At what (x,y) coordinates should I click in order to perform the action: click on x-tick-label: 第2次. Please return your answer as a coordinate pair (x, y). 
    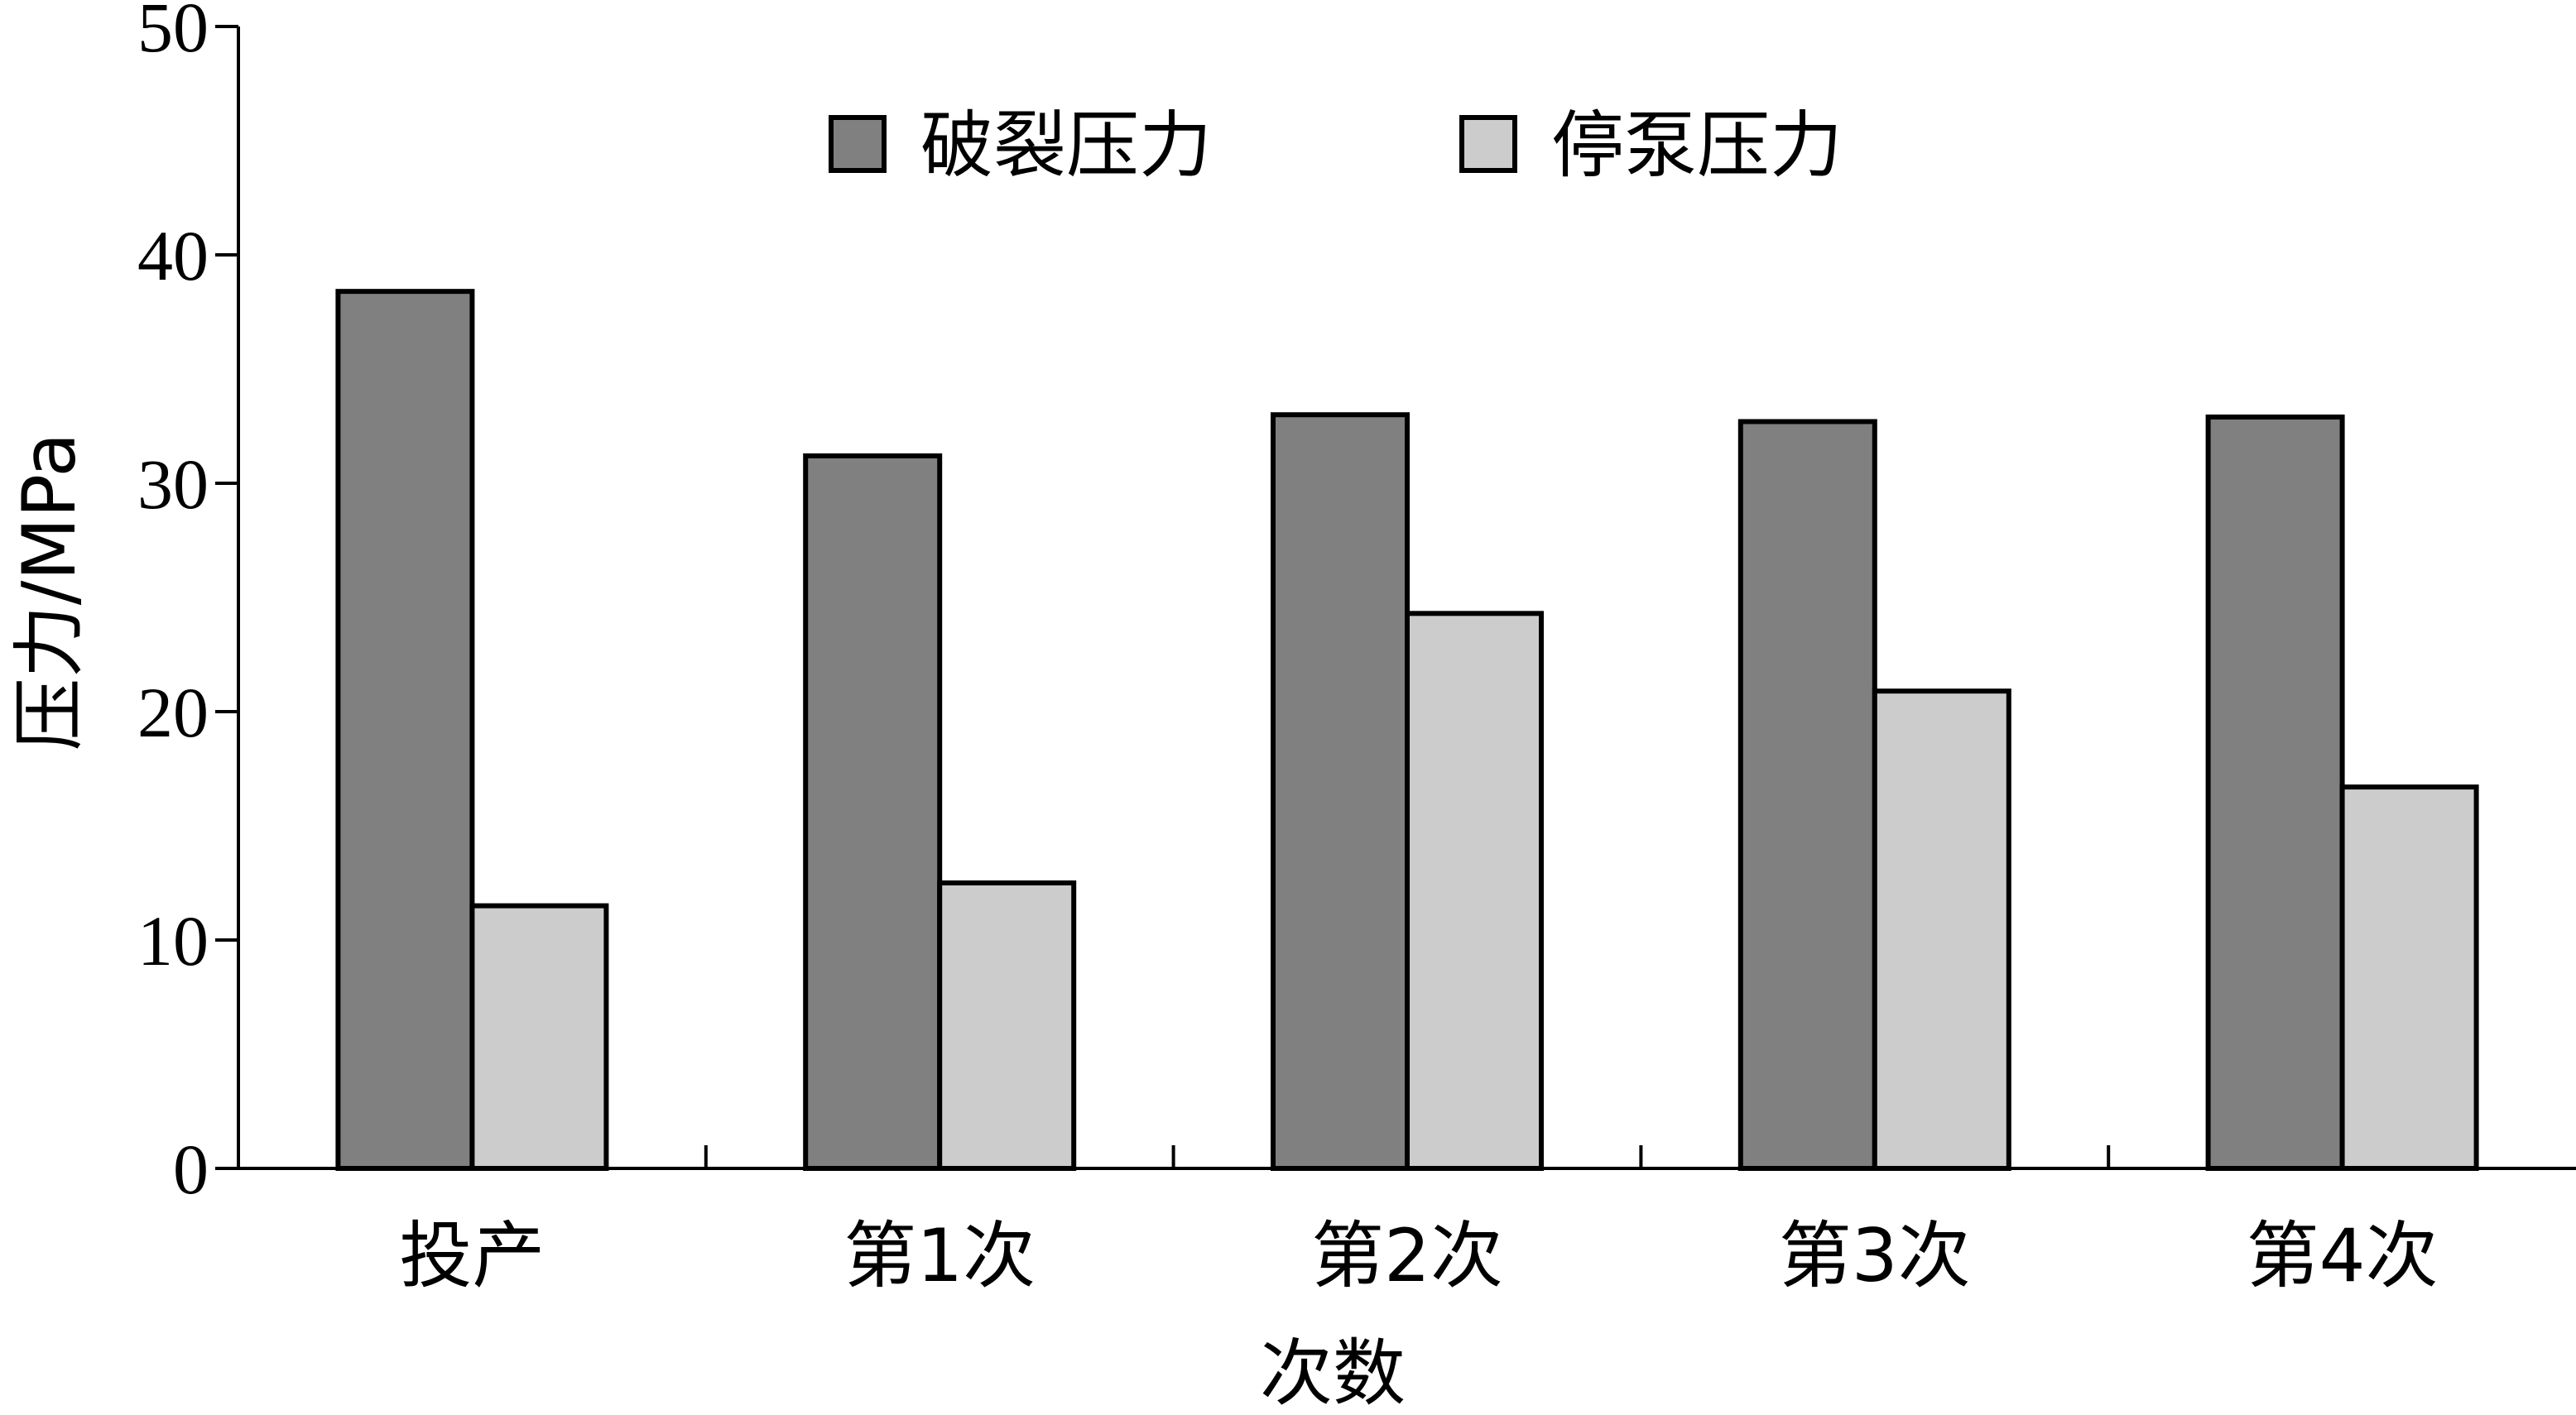
    Looking at the image, I should click on (1407, 1255).